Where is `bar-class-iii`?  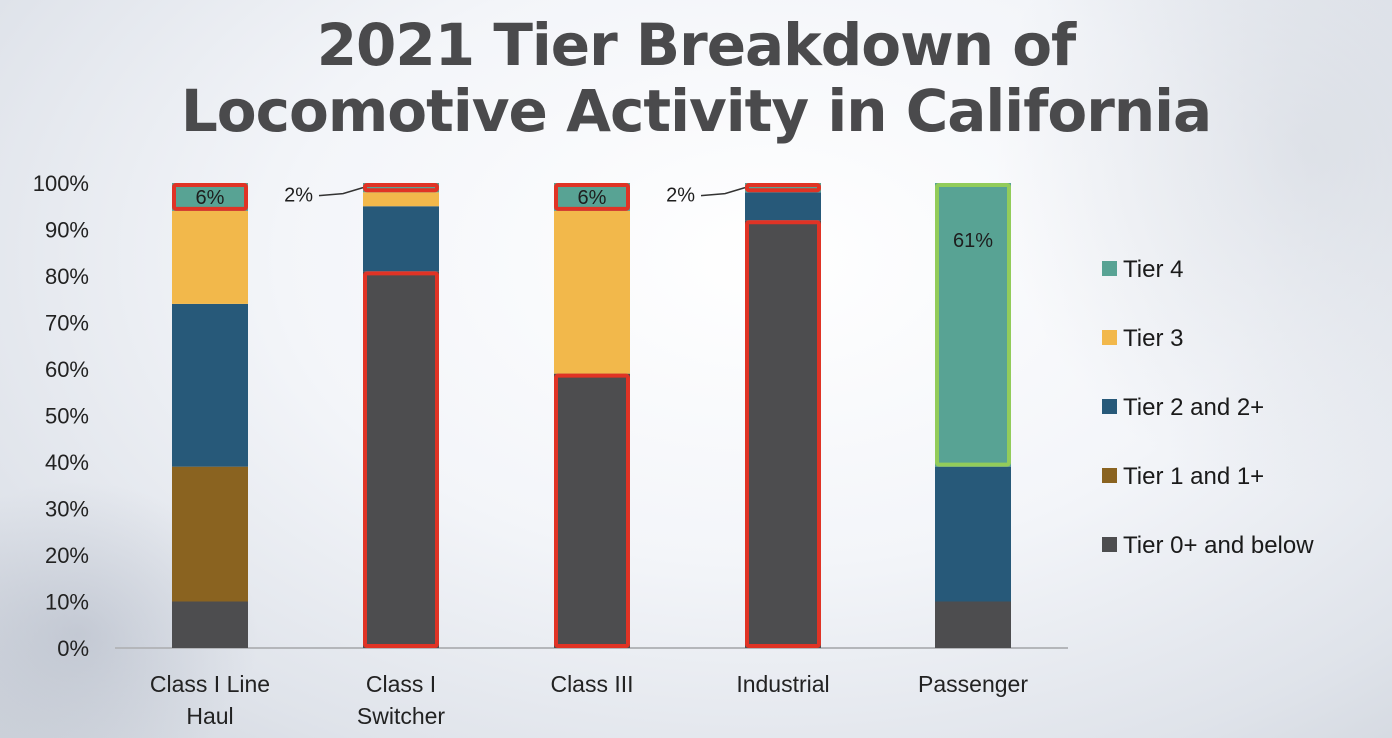
bar-class-iii is located at coordinates (592, 415).